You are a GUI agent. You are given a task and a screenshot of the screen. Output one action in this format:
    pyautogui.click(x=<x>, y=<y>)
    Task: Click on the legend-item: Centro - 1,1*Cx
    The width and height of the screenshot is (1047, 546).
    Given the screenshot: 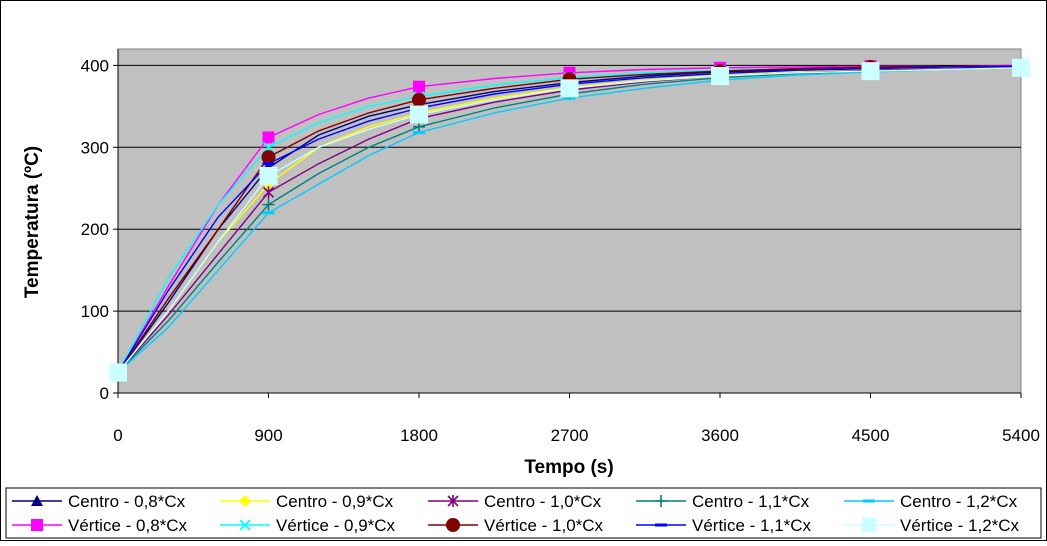 What is the action you would take?
    pyautogui.click(x=723, y=501)
    